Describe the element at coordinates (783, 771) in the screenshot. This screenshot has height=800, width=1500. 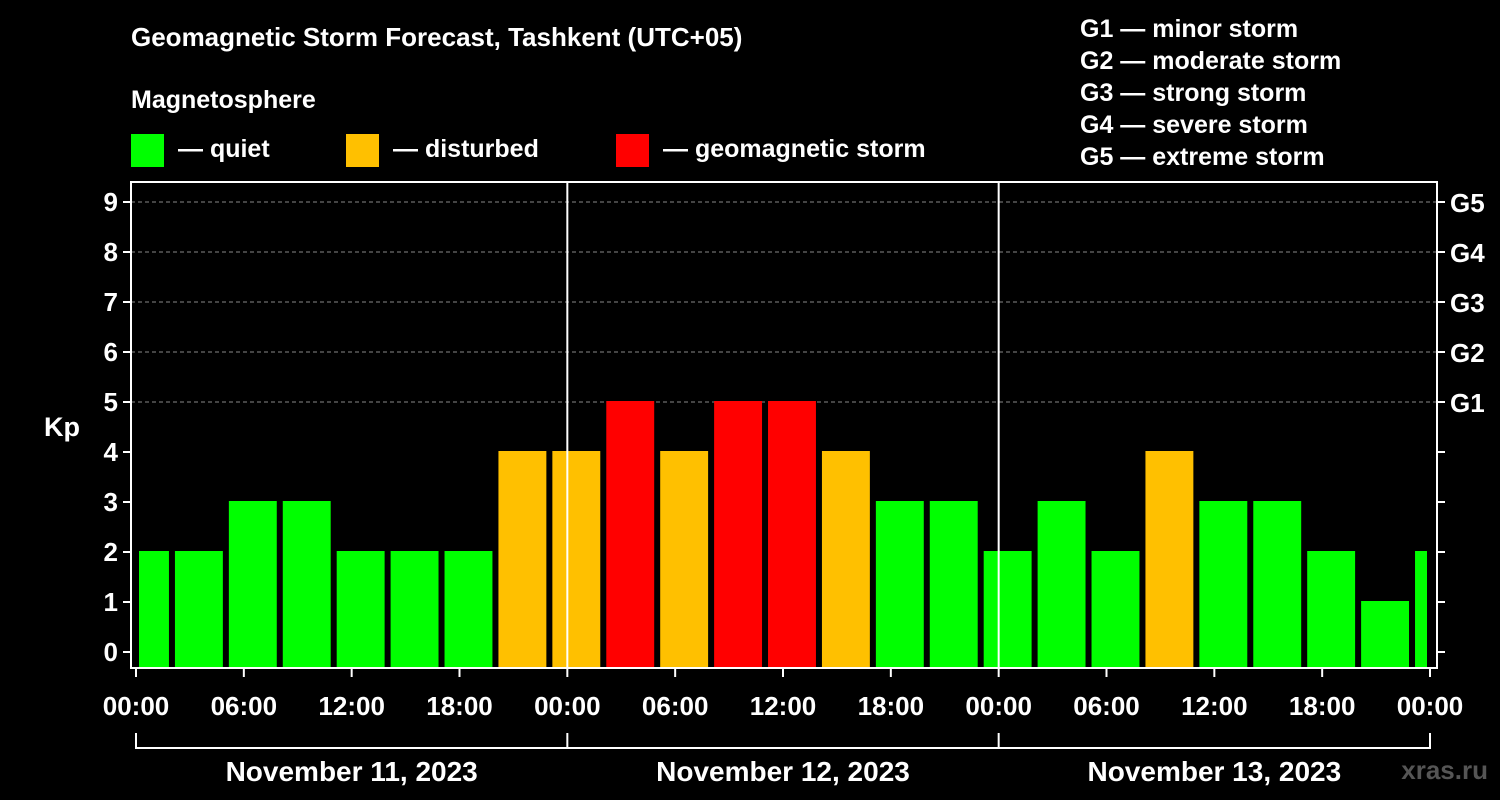
I see `date-label-1: November 12, 2023` at that location.